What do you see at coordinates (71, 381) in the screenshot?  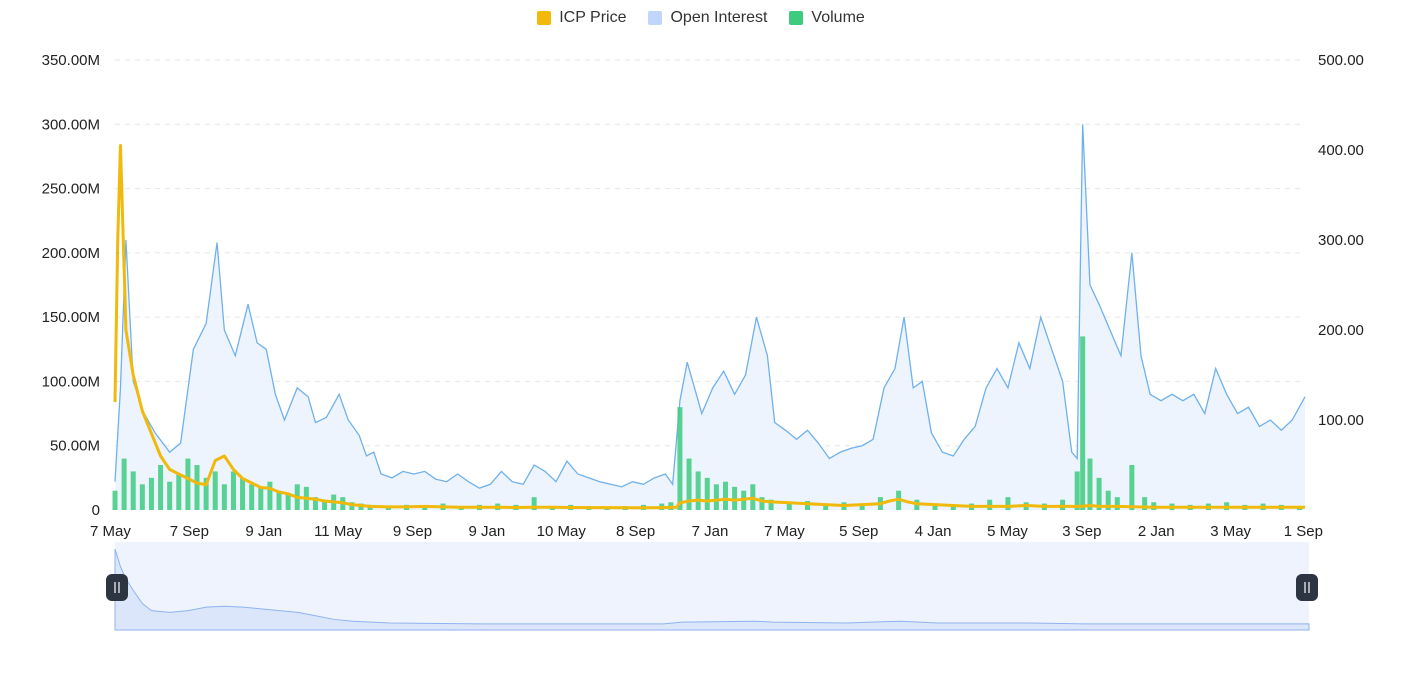 I see `y-left-tick-label: 100.00M` at bounding box center [71, 381].